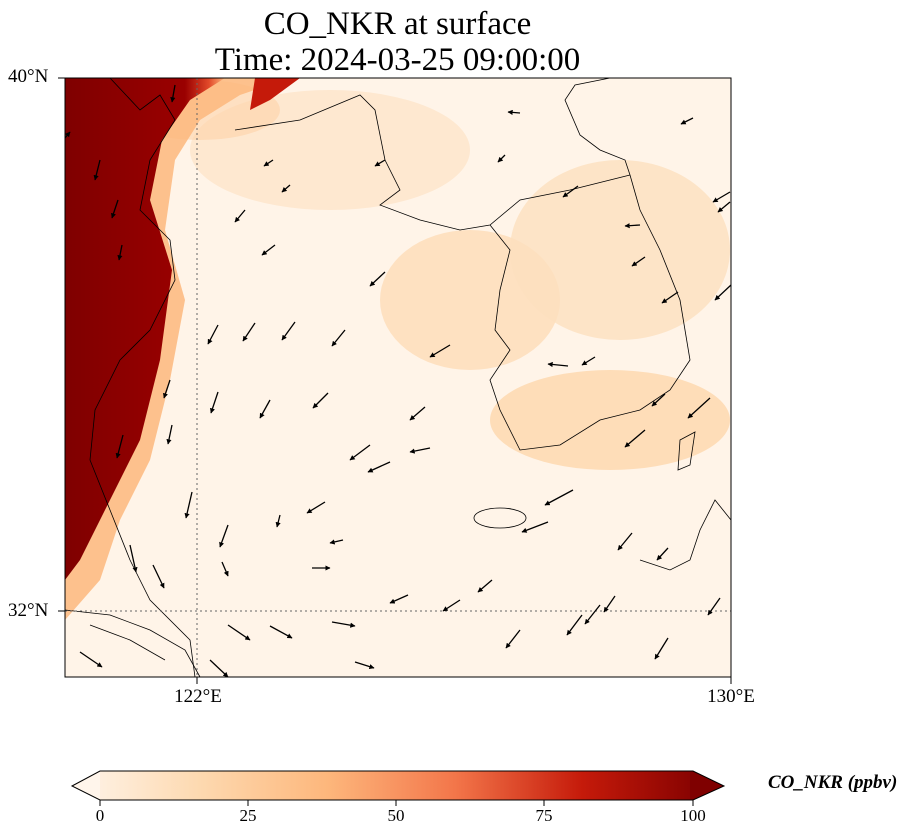 The height and width of the screenshot is (836, 920). Describe the element at coordinates (398, 788) in the screenshot. I see `colorbar` at that location.